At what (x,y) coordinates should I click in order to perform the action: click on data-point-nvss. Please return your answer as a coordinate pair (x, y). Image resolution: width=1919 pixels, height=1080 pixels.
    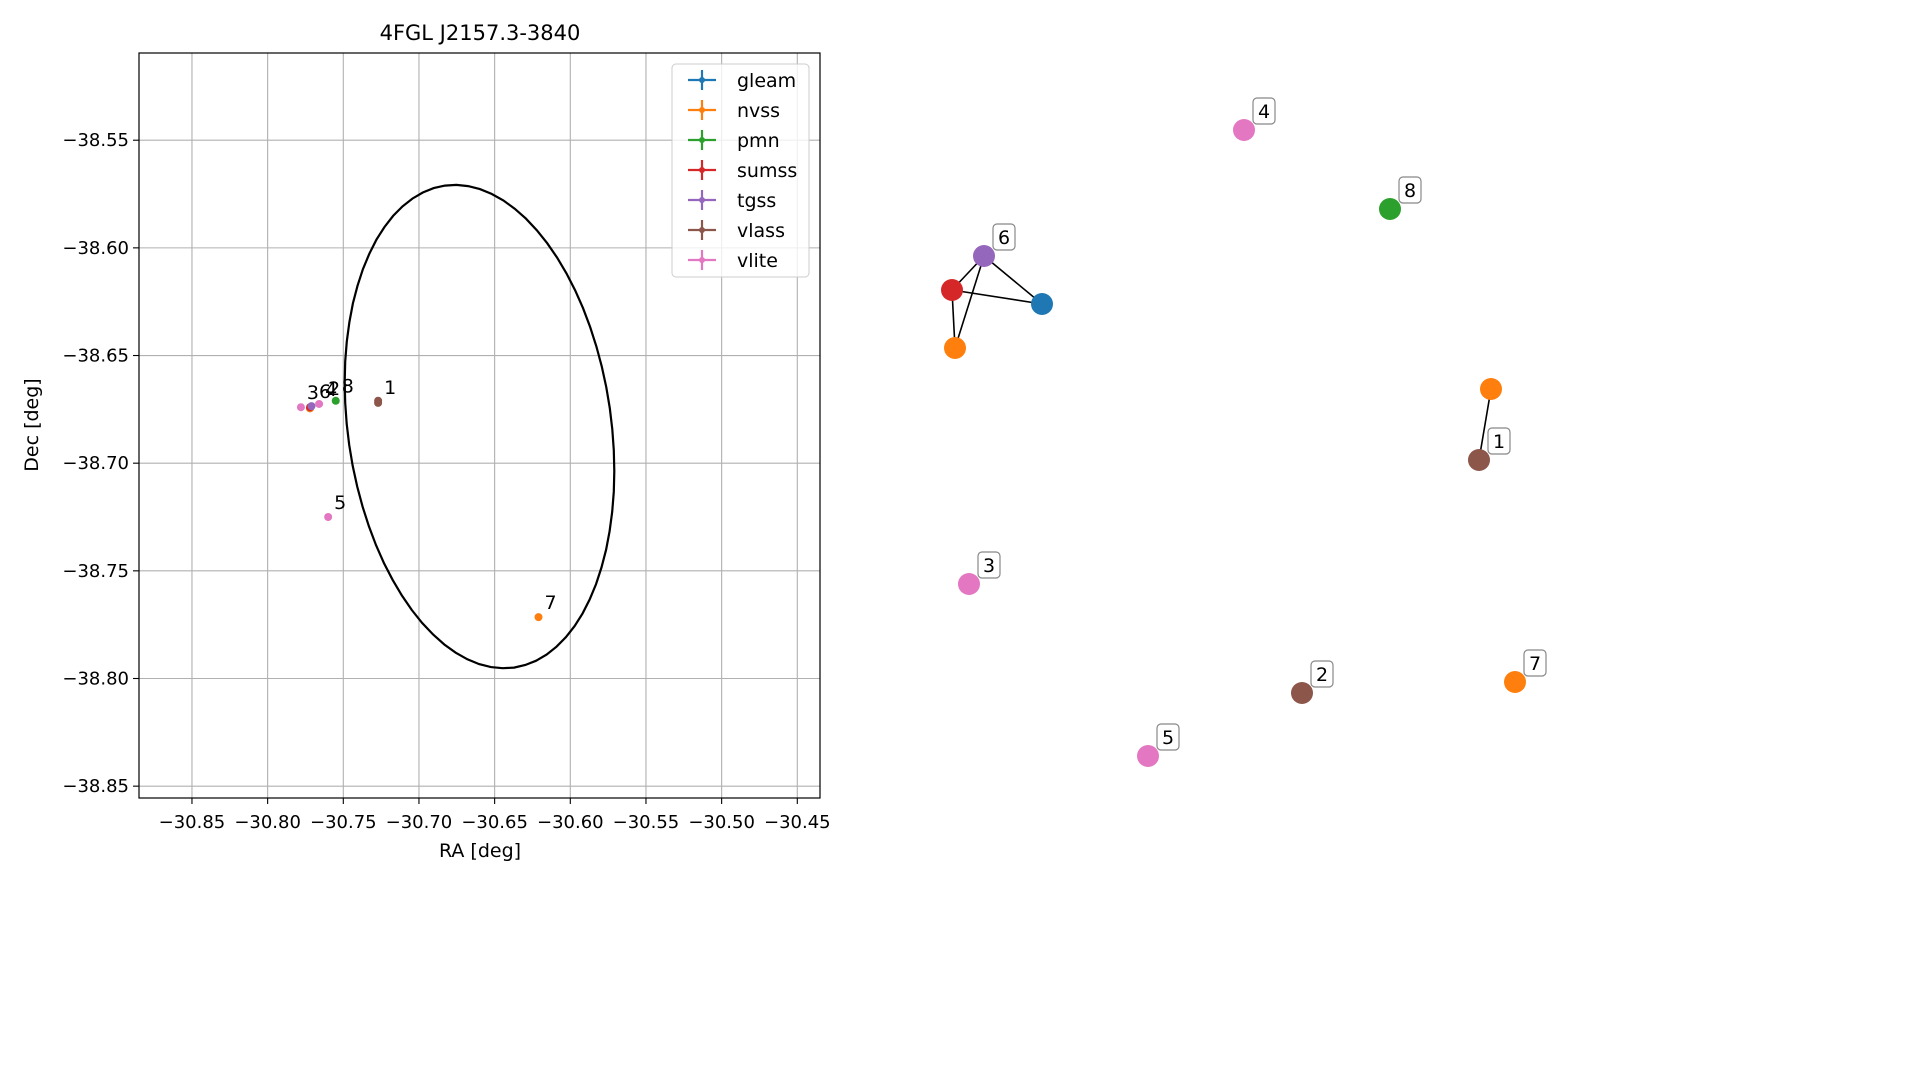
    Looking at the image, I should click on (538, 617).